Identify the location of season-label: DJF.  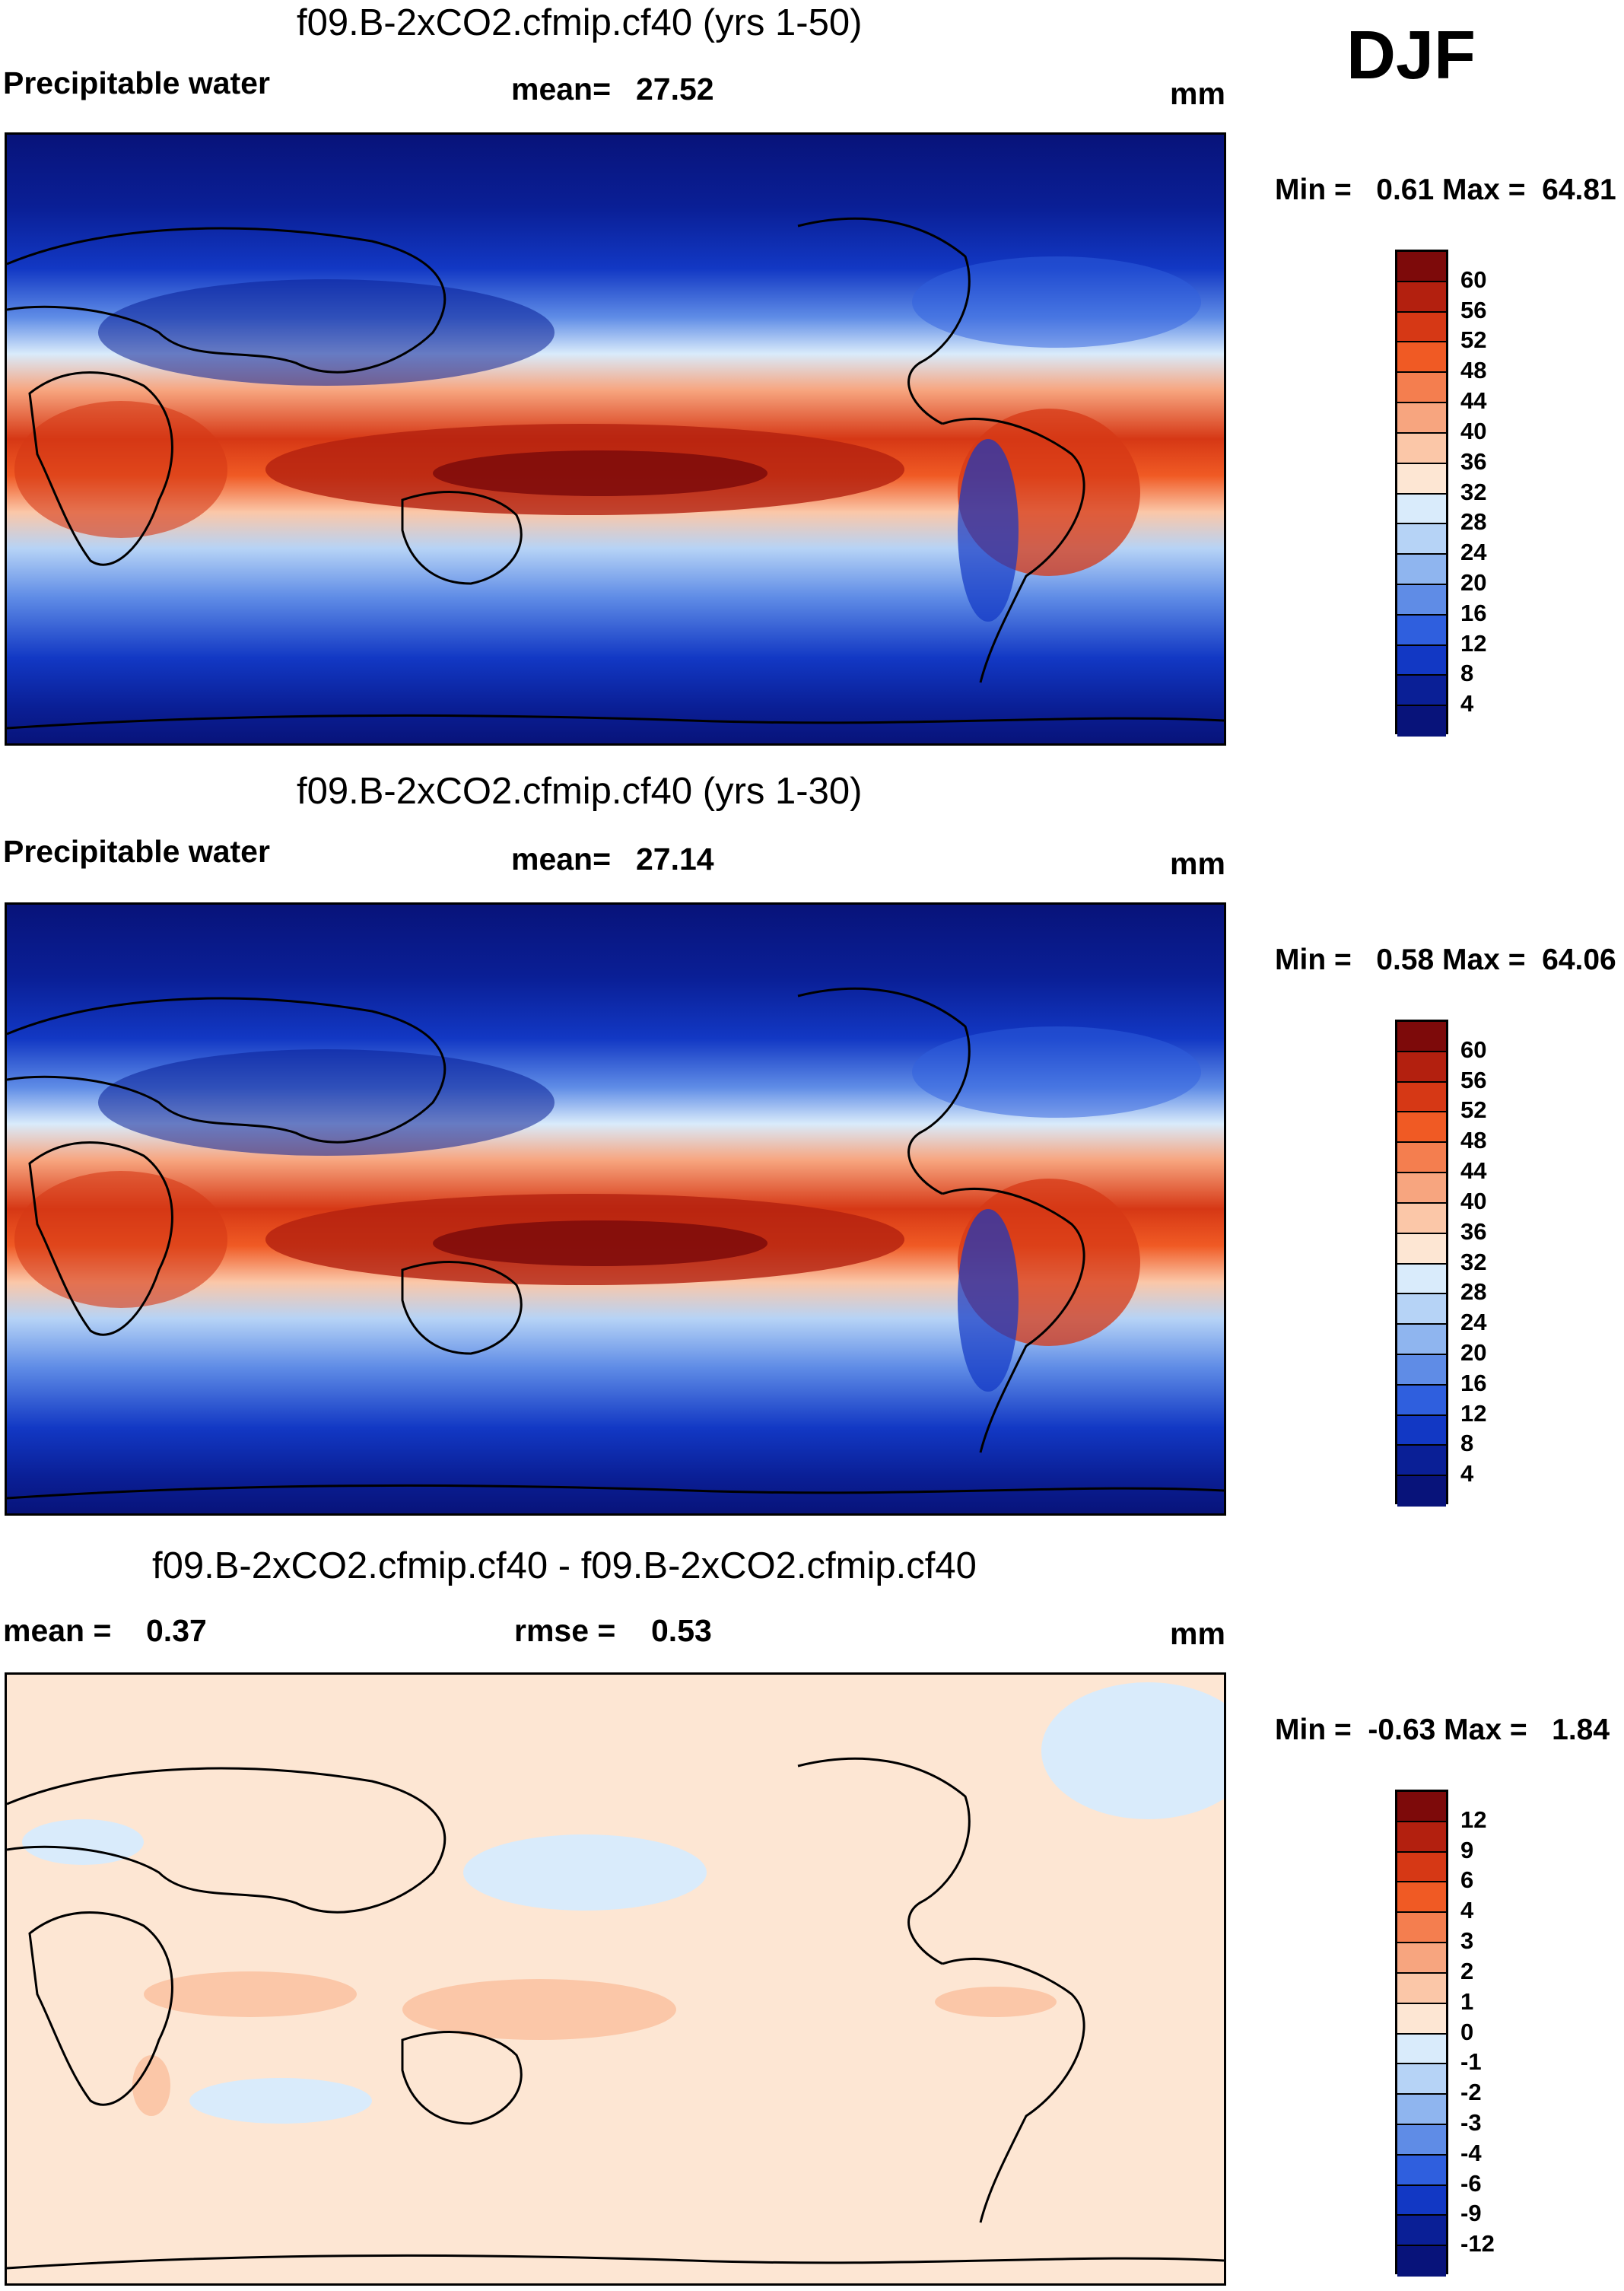
(1411, 56).